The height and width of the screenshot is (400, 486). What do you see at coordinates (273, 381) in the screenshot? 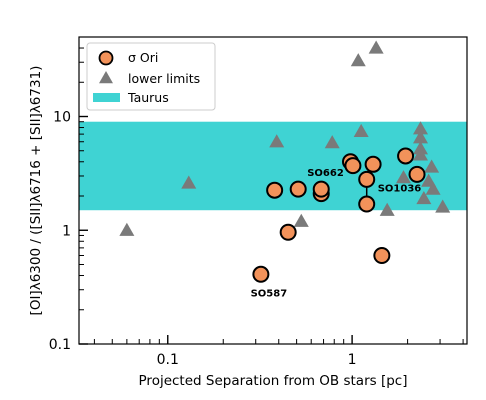
I see `x-axis-label: Projected Separation from OB stars [pc]` at bounding box center [273, 381].